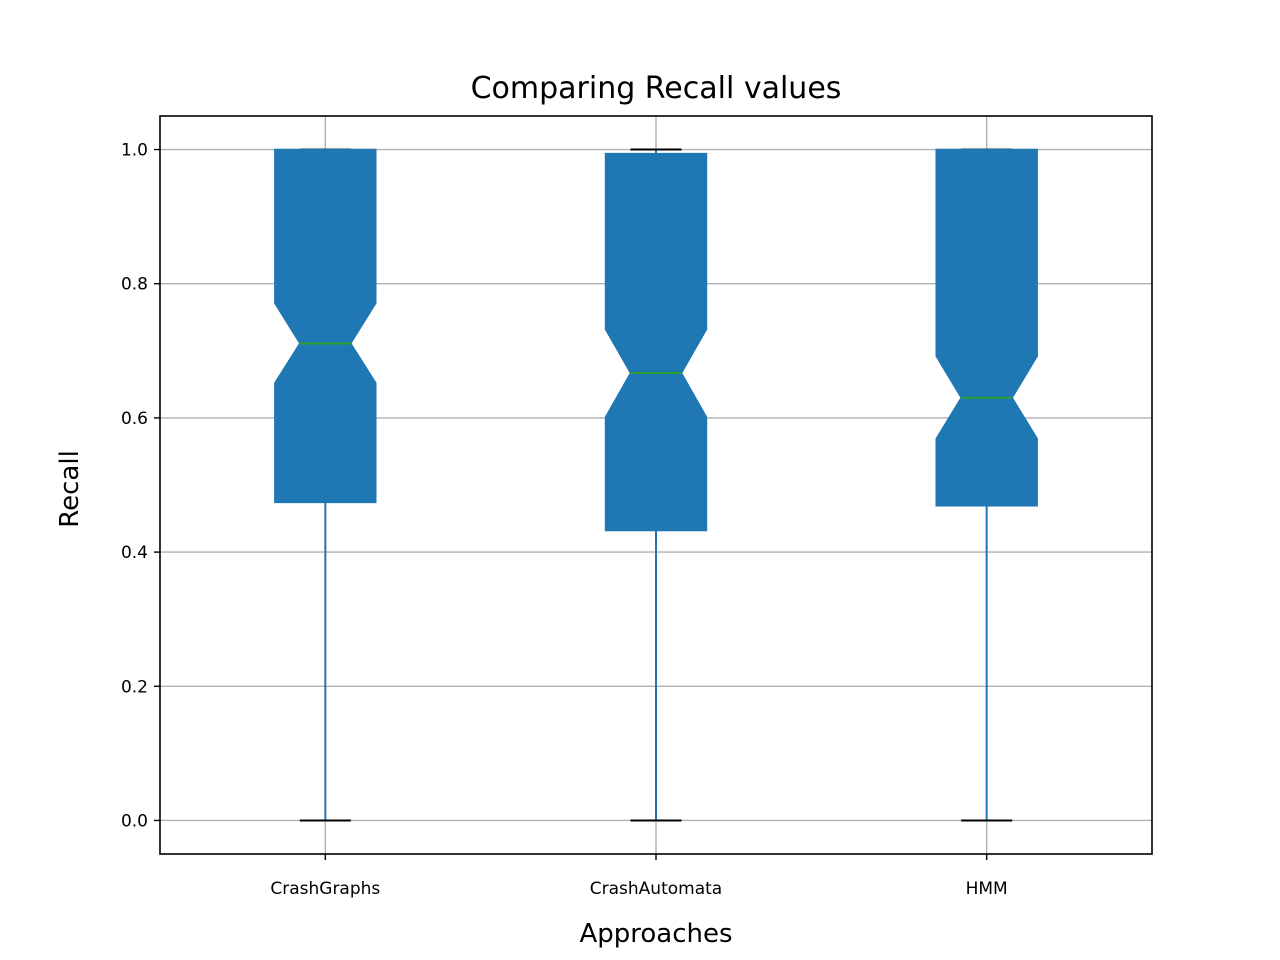 This screenshot has width=1280, height=960. What do you see at coordinates (656, 88) in the screenshot?
I see `chart-title: Comparing Recall values` at bounding box center [656, 88].